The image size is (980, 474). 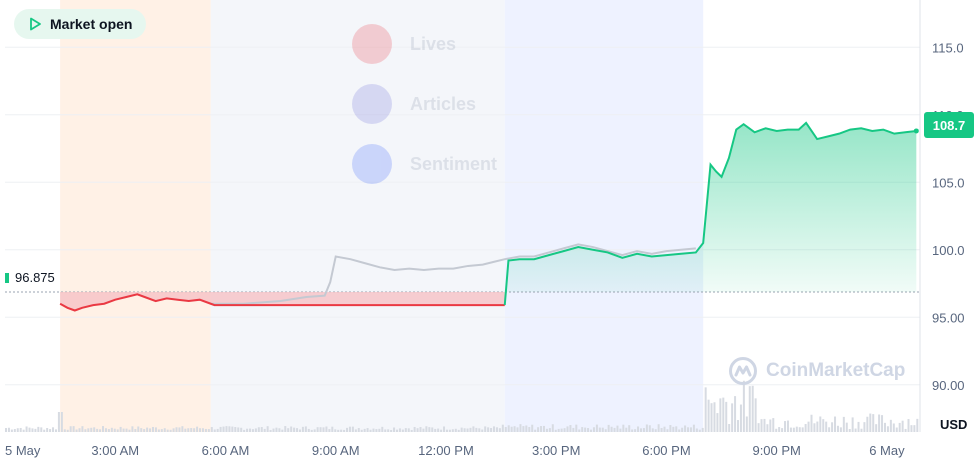 What do you see at coordinates (948, 47) in the screenshot?
I see `y-tick-label: 115.0` at bounding box center [948, 47].